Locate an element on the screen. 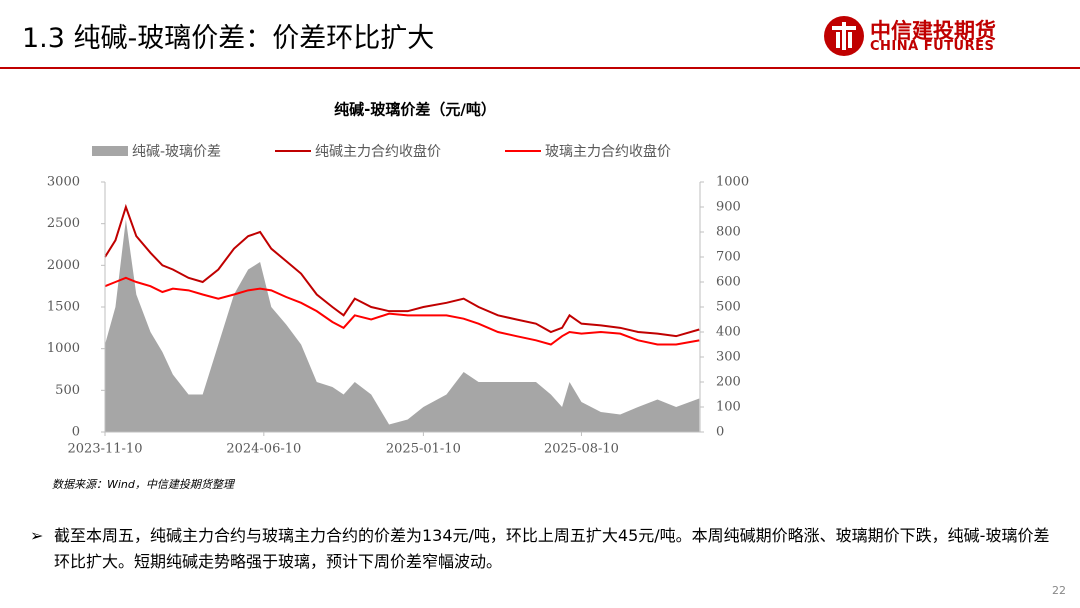 This screenshot has width=1080, height=608. y2-tick-label: 800 is located at coordinates (728, 232).